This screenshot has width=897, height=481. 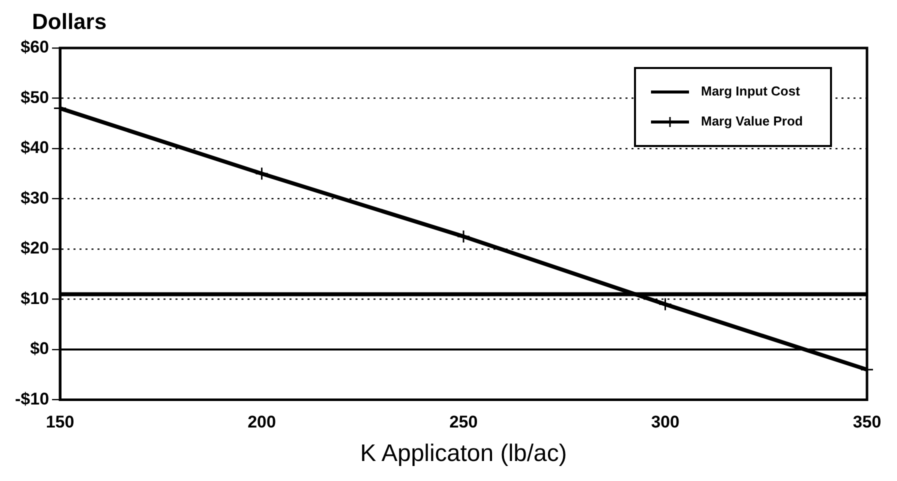 I want to click on legend-label: Marg Input Cost, so click(x=751, y=91).